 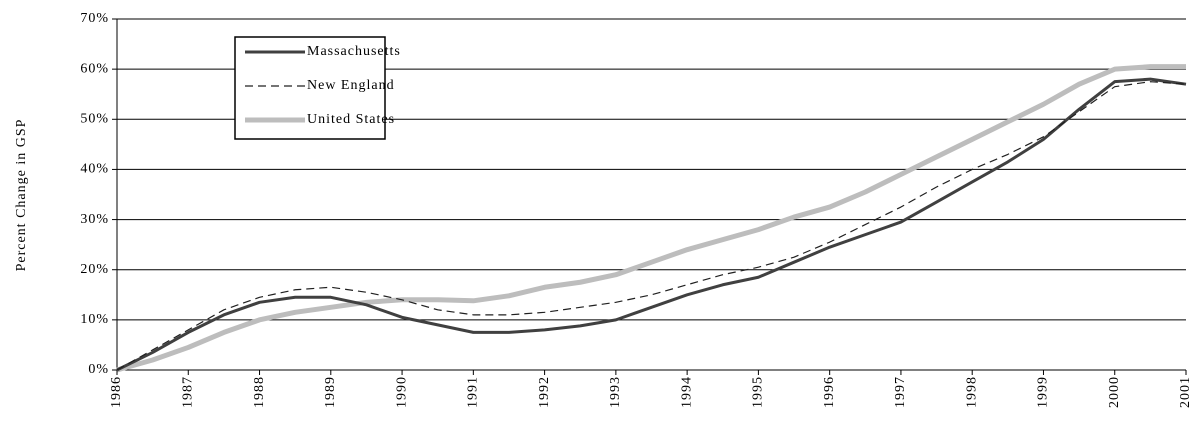 What do you see at coordinates (1043, 392) in the screenshot?
I see `x-tick-label: 1999` at bounding box center [1043, 392].